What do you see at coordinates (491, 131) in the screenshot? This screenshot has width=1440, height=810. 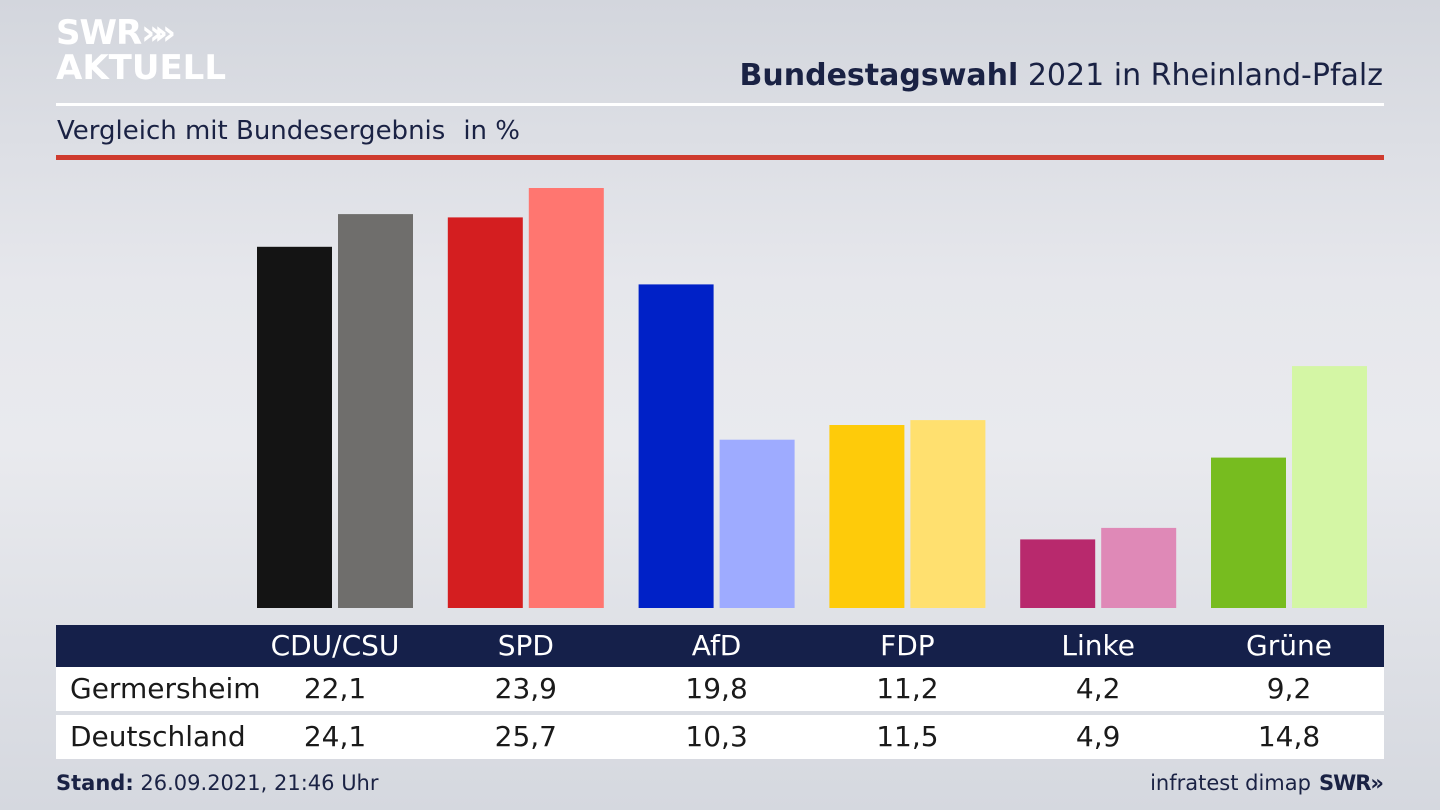 I see `unit-label: in %` at bounding box center [491, 131].